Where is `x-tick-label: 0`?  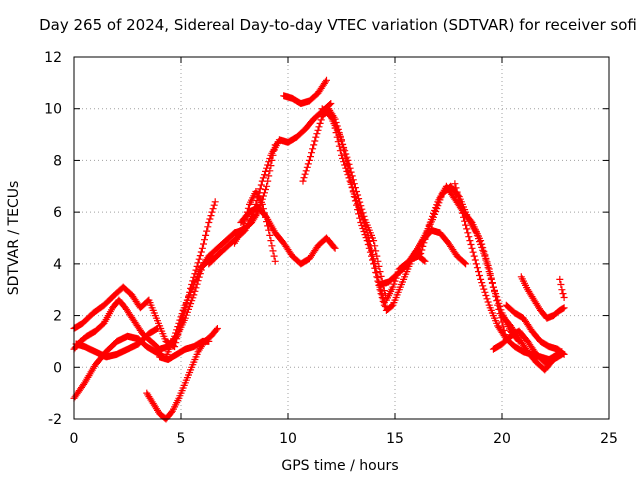
x-tick-label: 0 is located at coordinates (74, 439).